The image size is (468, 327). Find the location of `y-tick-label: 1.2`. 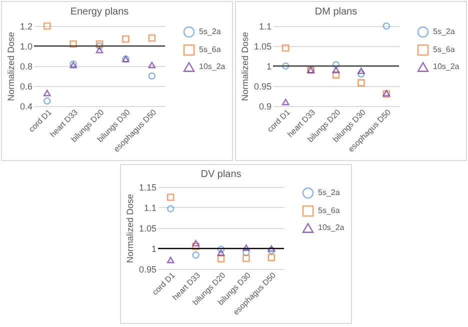

y-tick-label: 1.2 is located at coordinates (26, 27).